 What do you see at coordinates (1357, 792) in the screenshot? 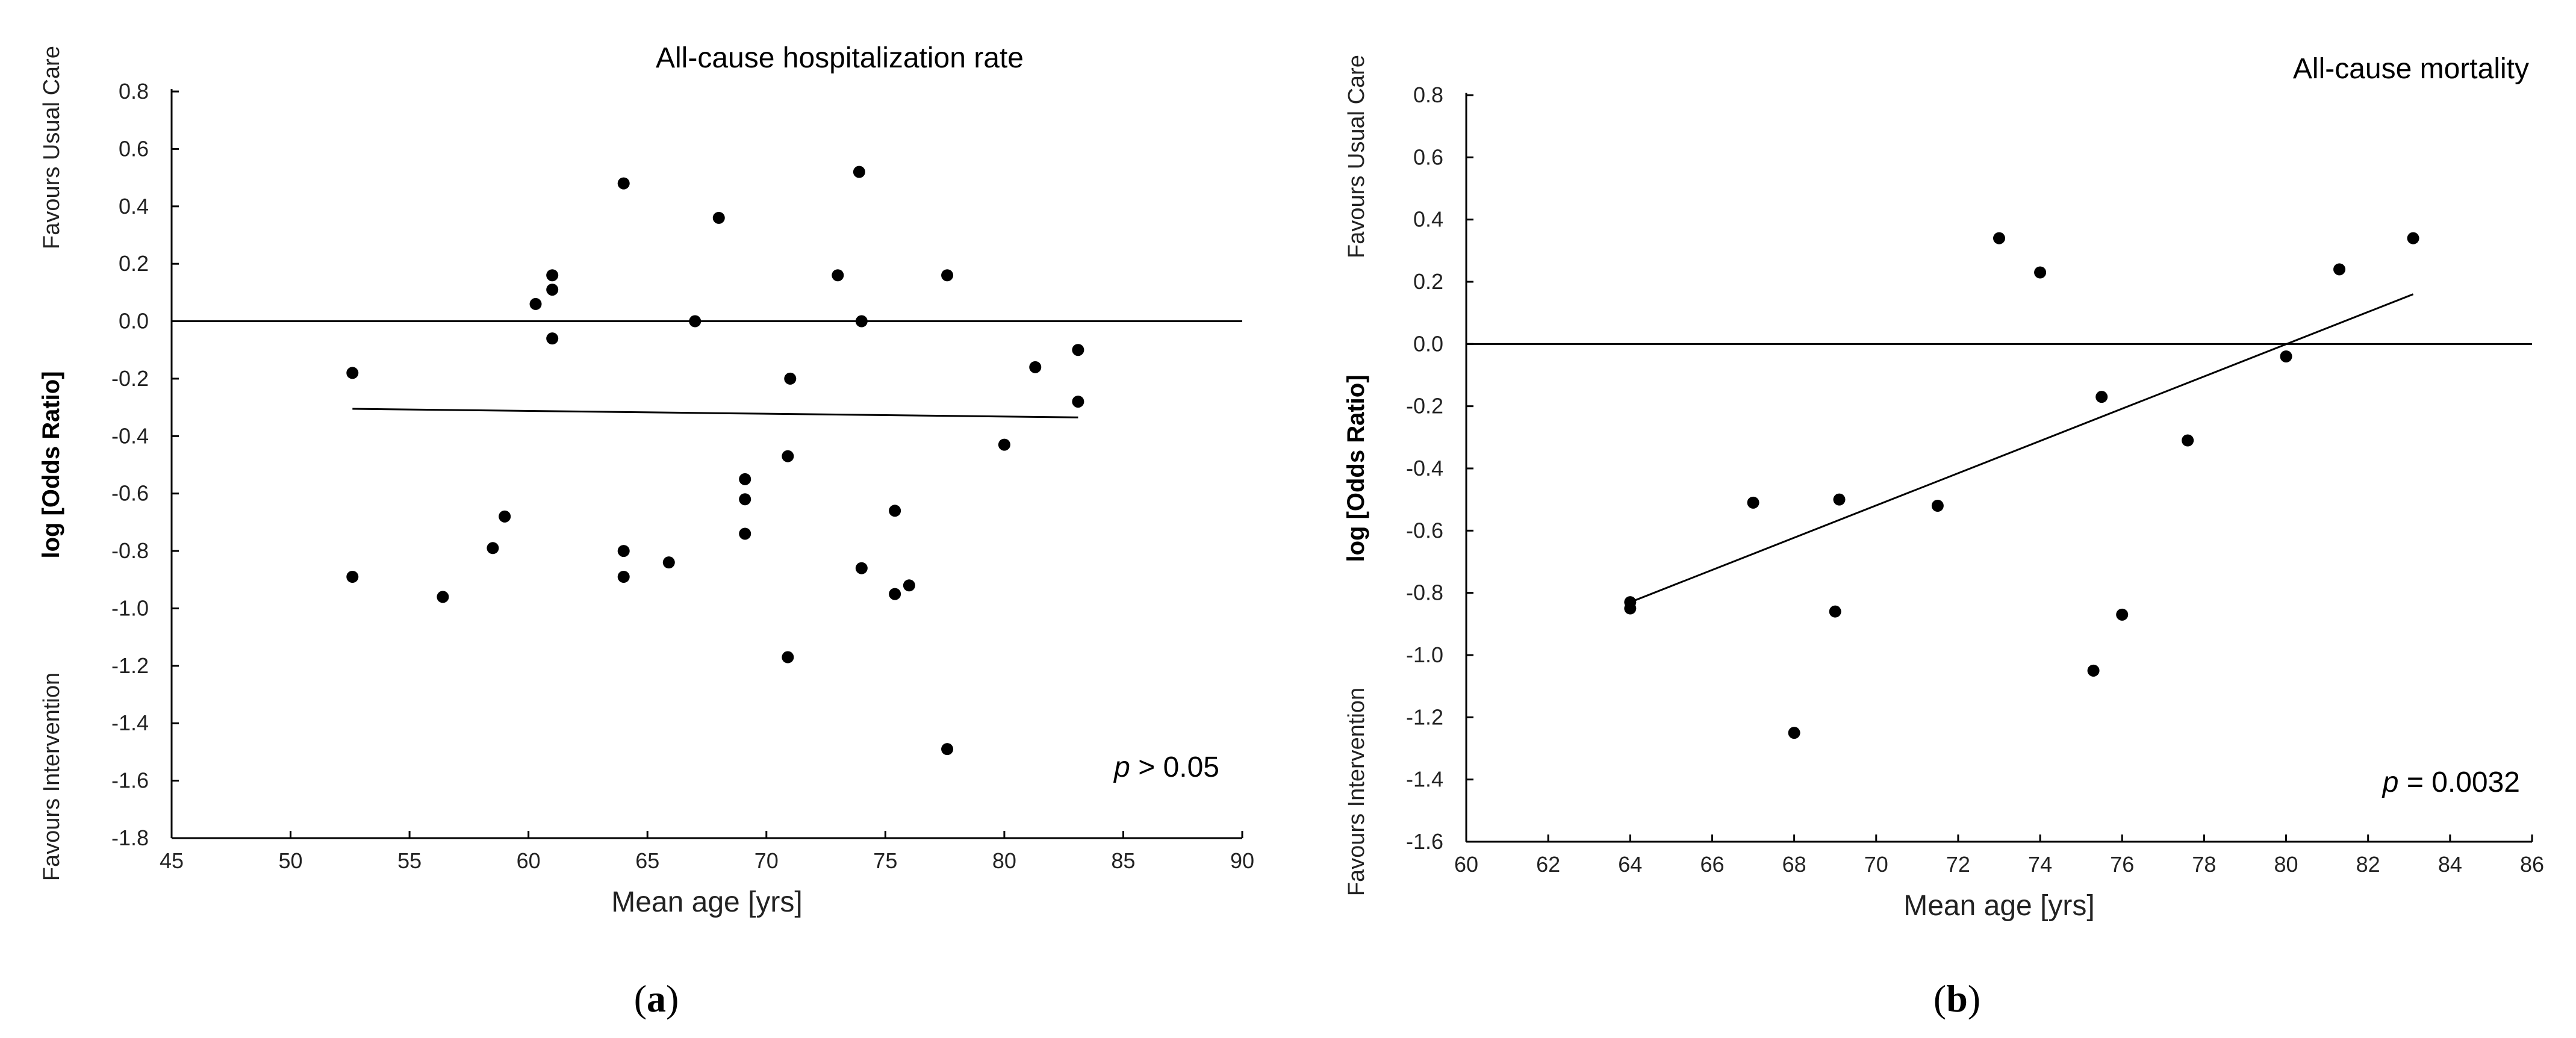
I see `panel-b-favours-intervention-label: Favours Intervention` at bounding box center [1357, 792].